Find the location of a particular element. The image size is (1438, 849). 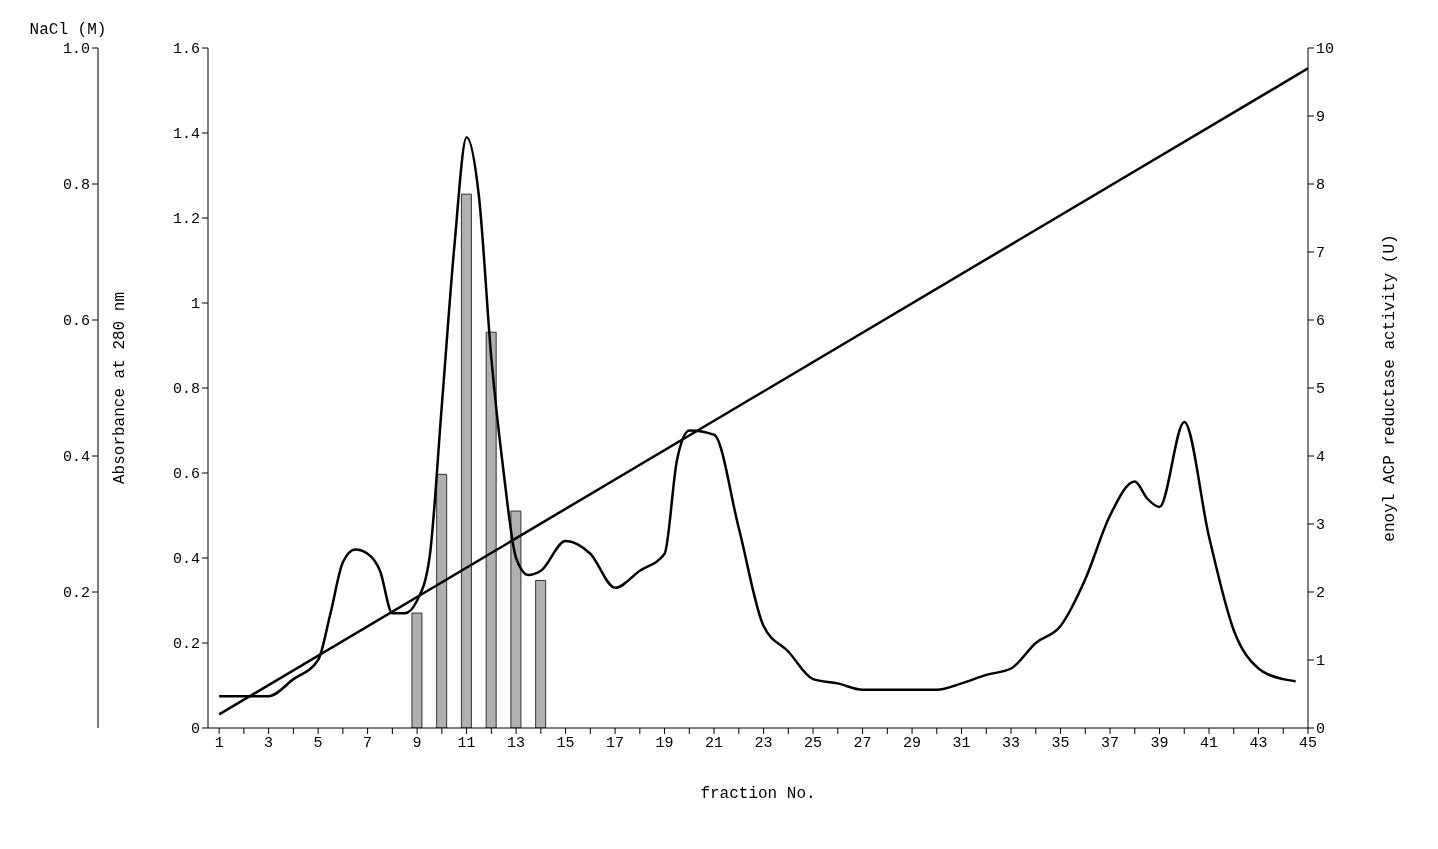

y-tick-label: 1 is located at coordinates (195, 305).